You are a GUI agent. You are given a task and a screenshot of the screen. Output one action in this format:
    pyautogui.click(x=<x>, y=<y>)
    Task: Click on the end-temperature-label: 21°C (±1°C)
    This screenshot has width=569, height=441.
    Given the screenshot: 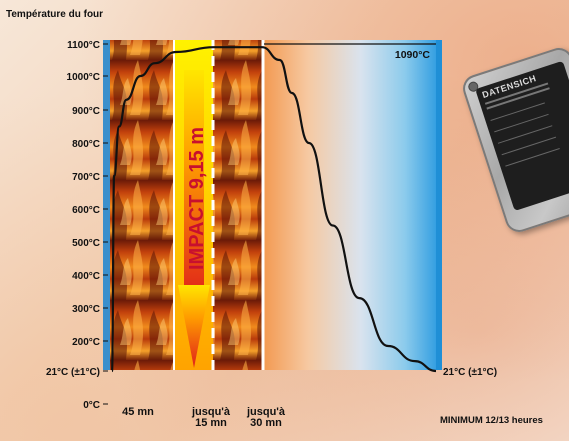 What is the action you would take?
    pyautogui.click(x=470, y=372)
    